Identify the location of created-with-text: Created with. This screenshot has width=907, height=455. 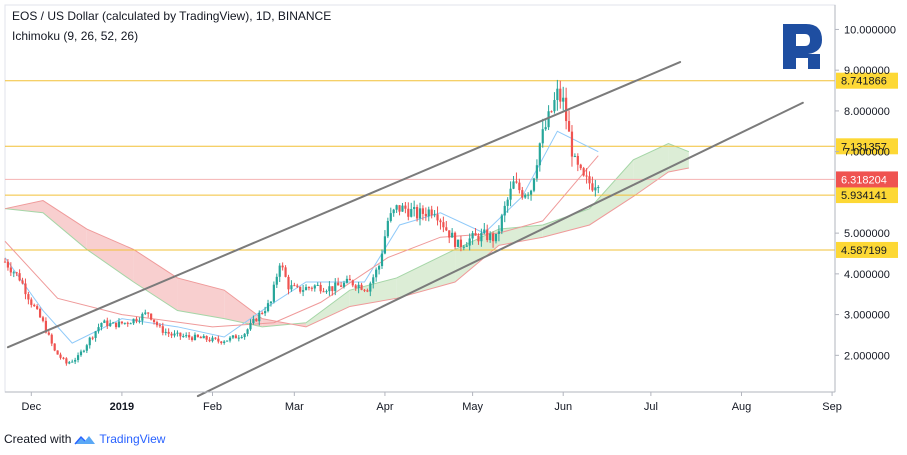
(38, 439).